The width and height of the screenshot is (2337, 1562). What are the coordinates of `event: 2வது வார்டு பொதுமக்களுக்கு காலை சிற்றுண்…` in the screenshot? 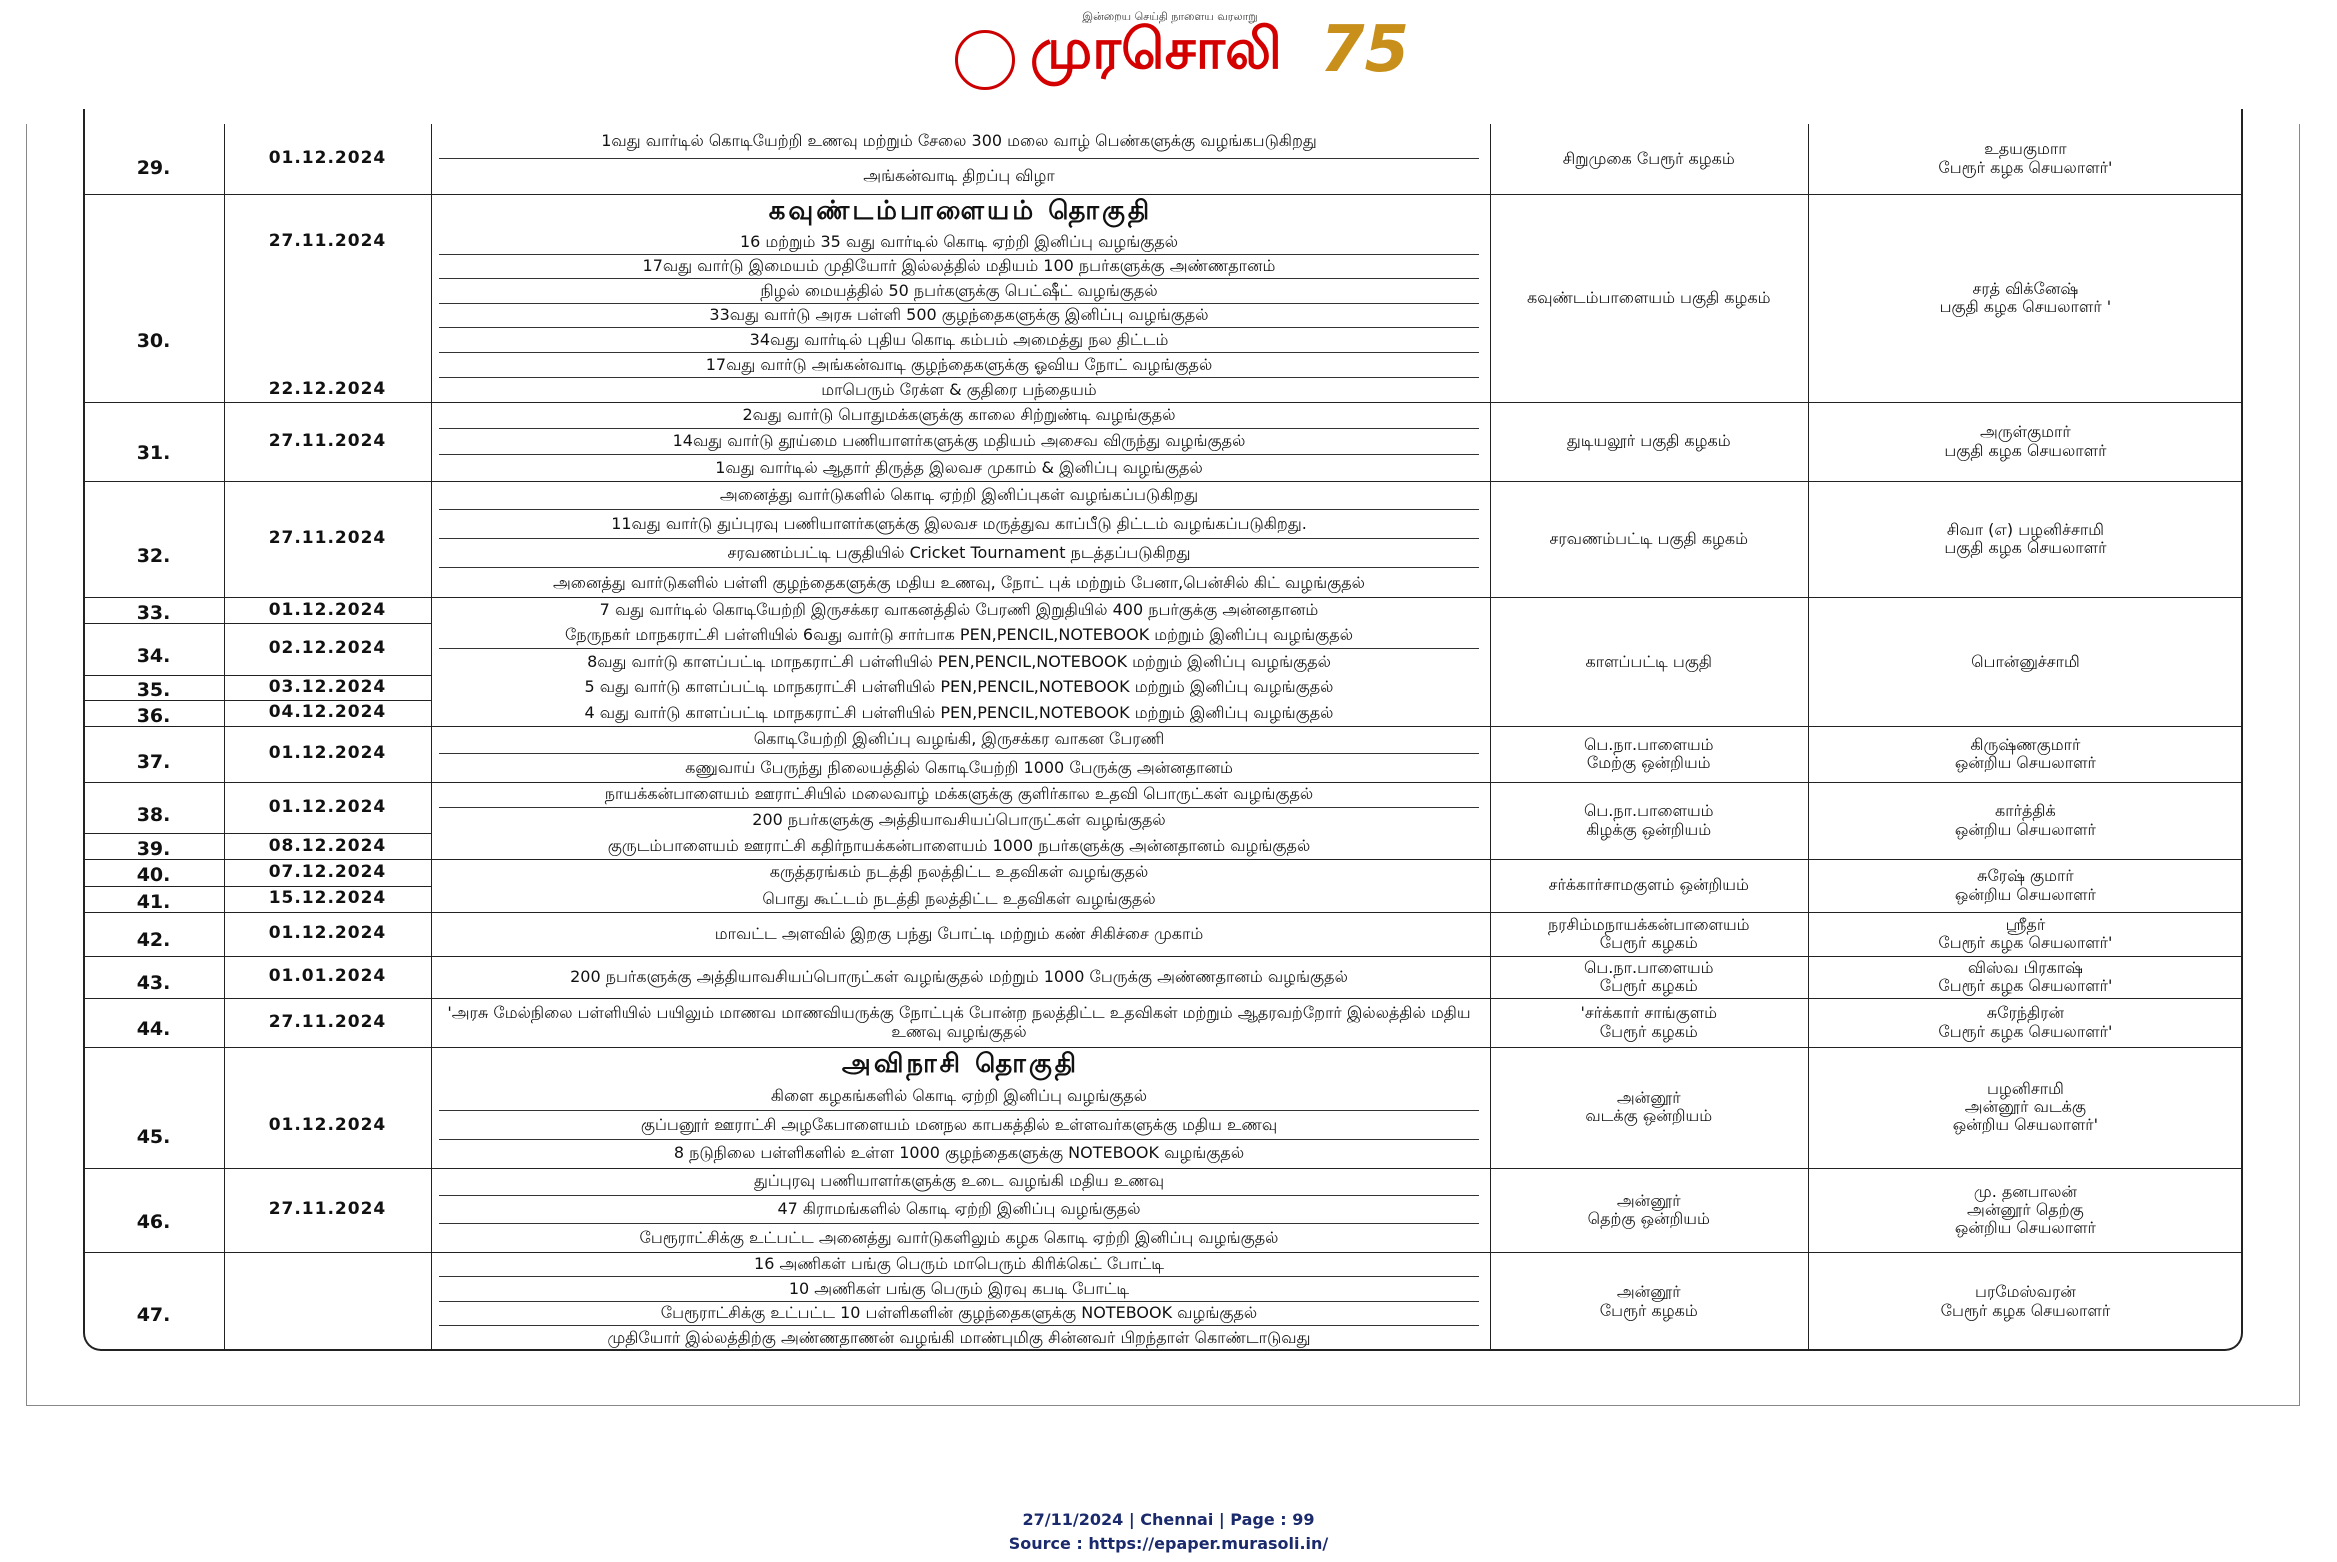 It's located at (959, 415).